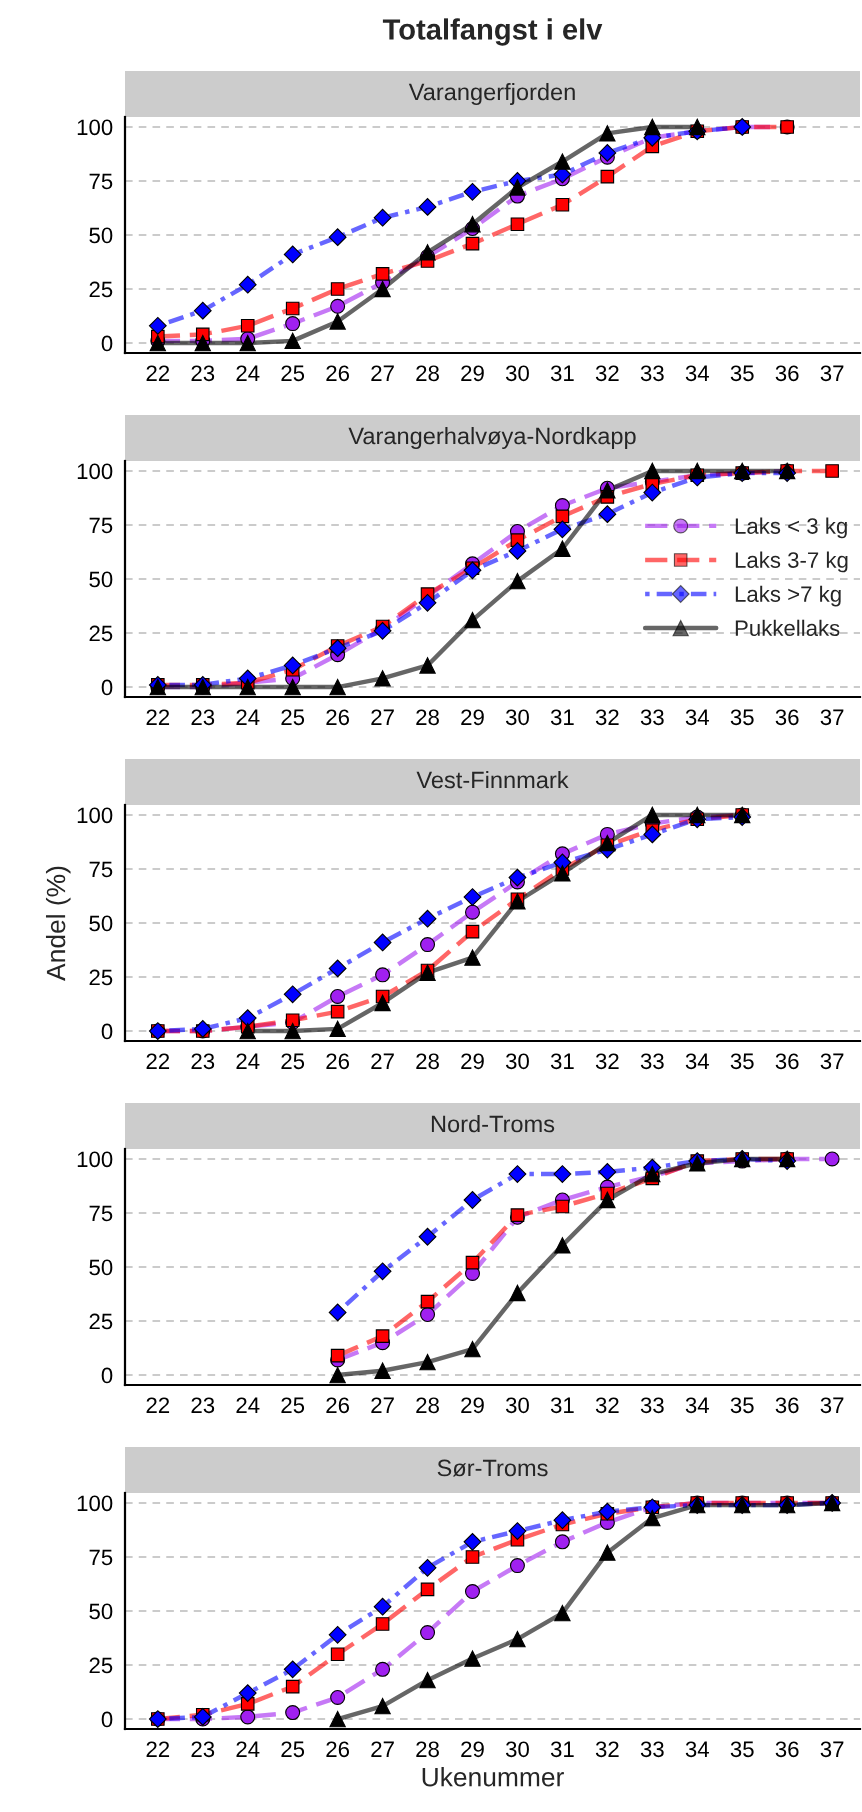 The width and height of the screenshot is (862, 1812). I want to click on y-axis-title: Andel (%), so click(58, 923).